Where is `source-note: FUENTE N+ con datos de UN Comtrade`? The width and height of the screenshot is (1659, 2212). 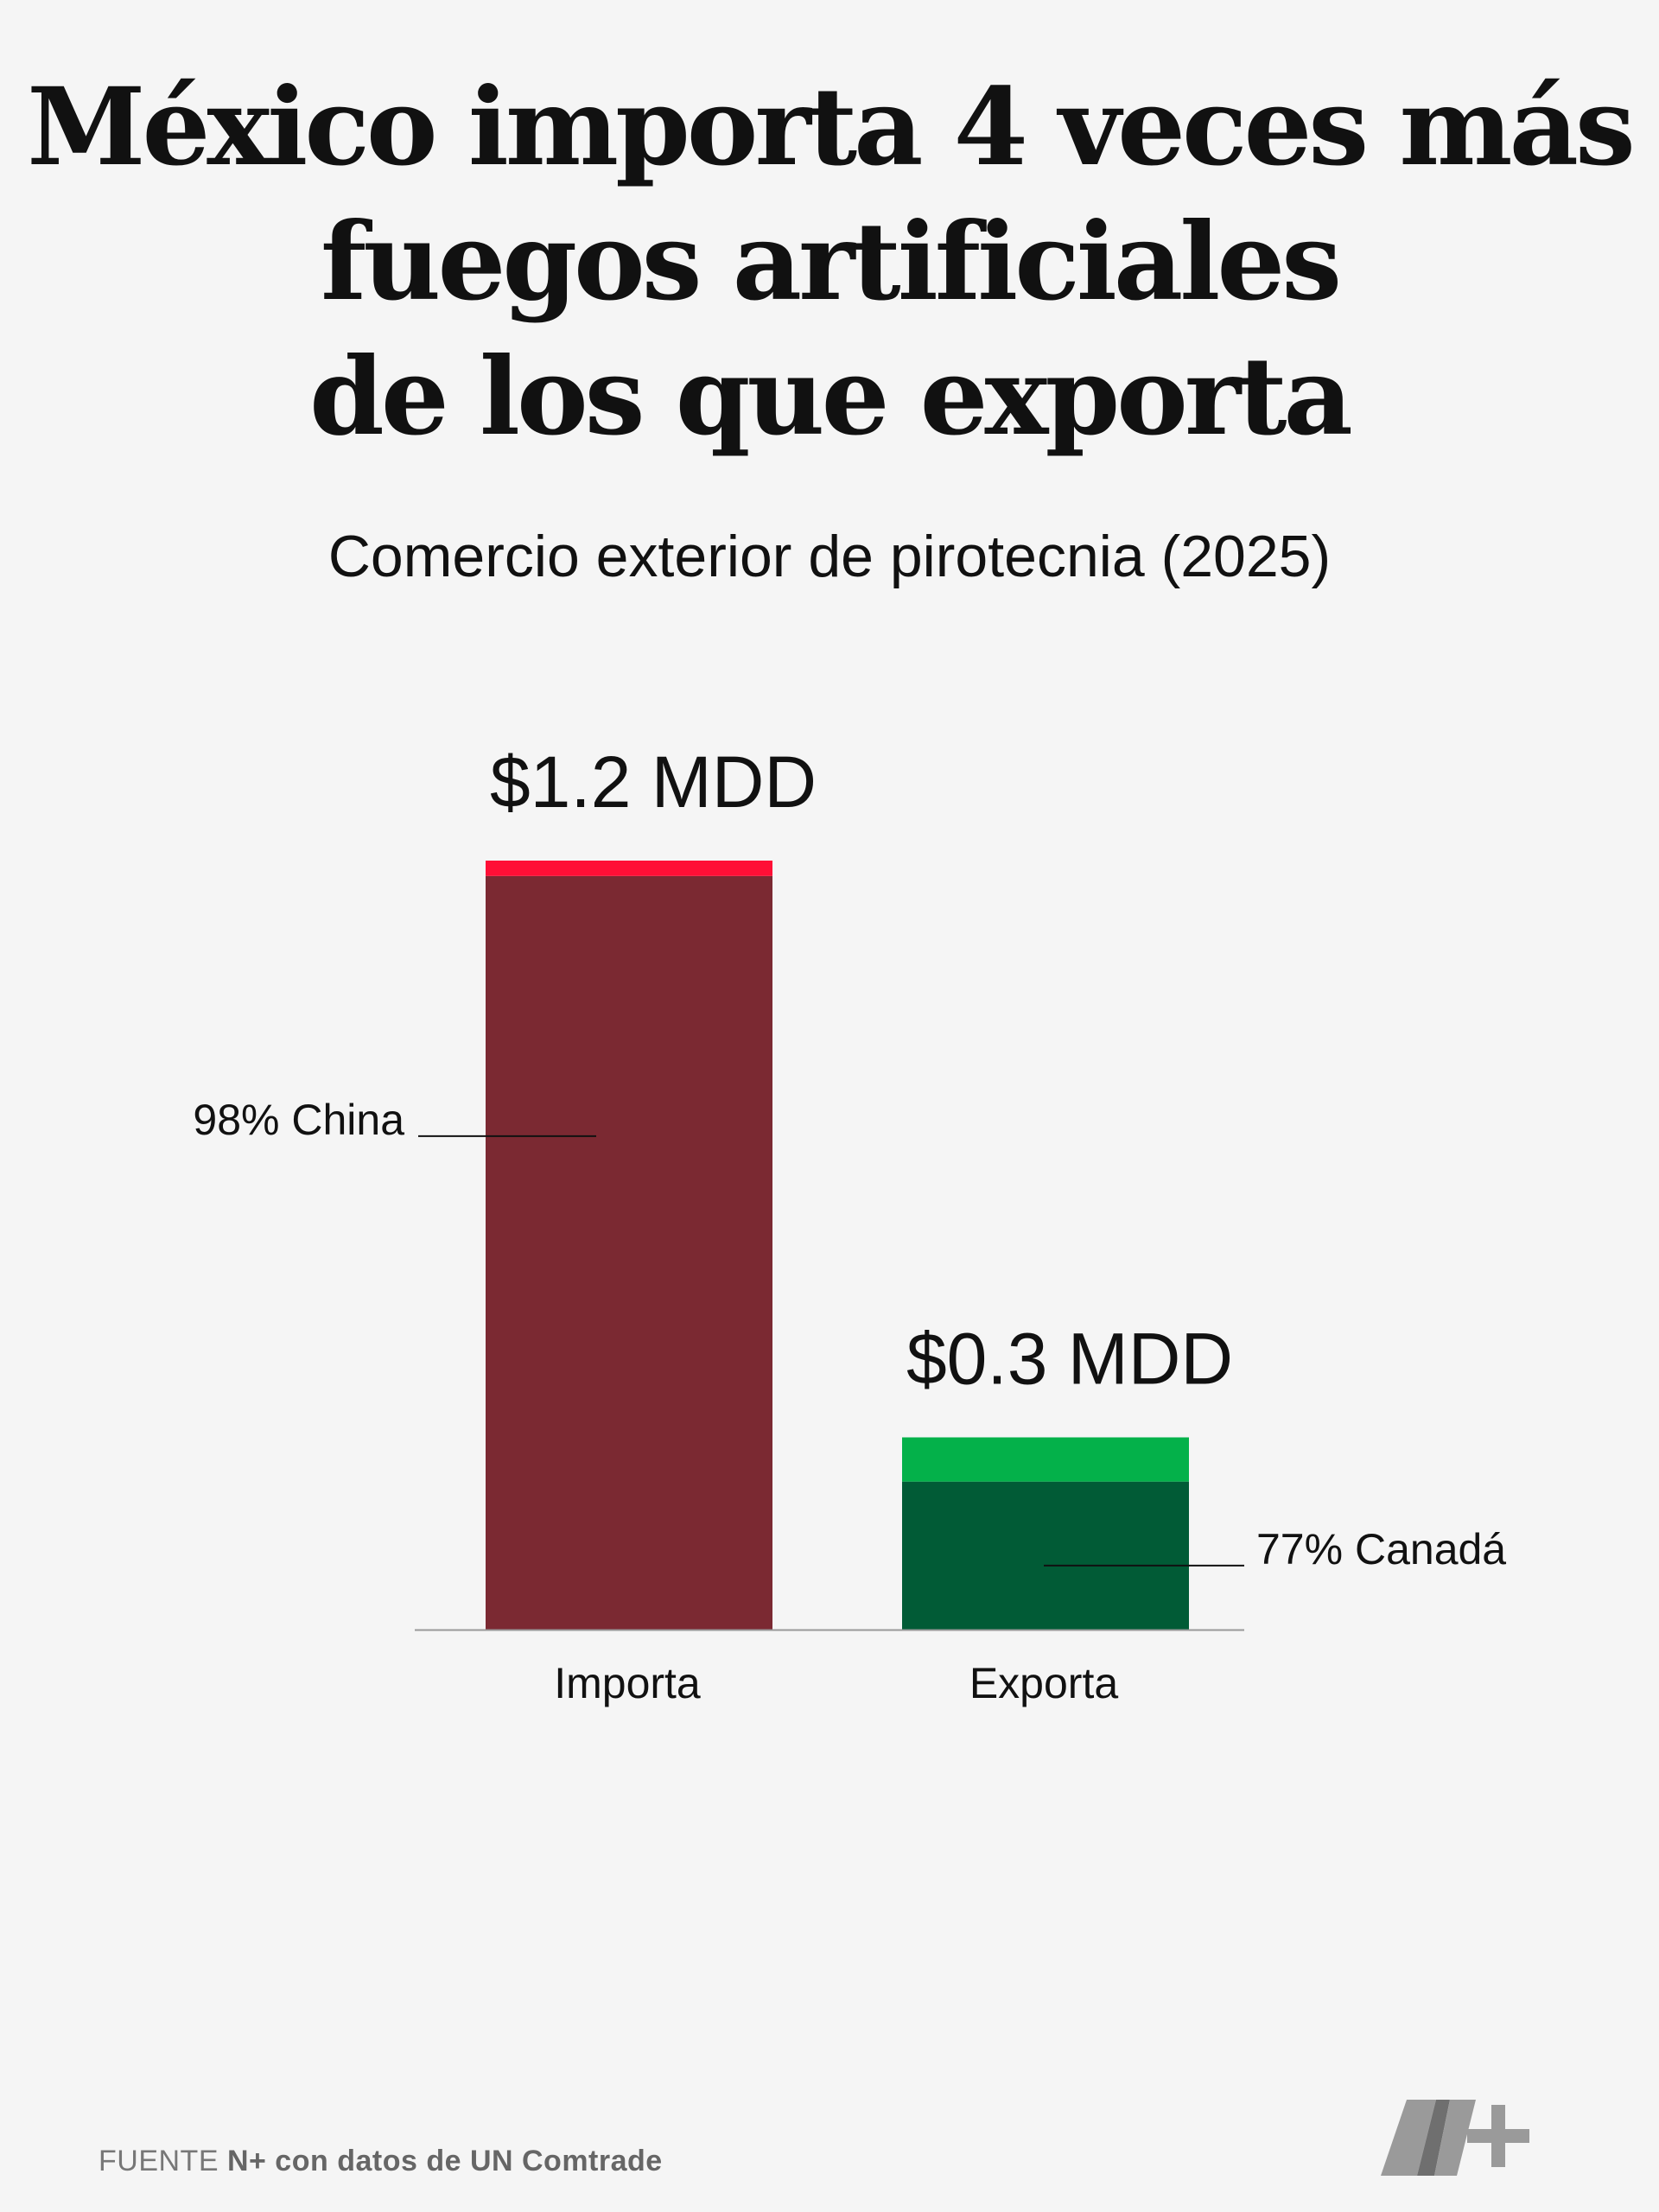 source-note: FUENTE N+ con datos de UN Comtrade is located at coordinates (381, 2161).